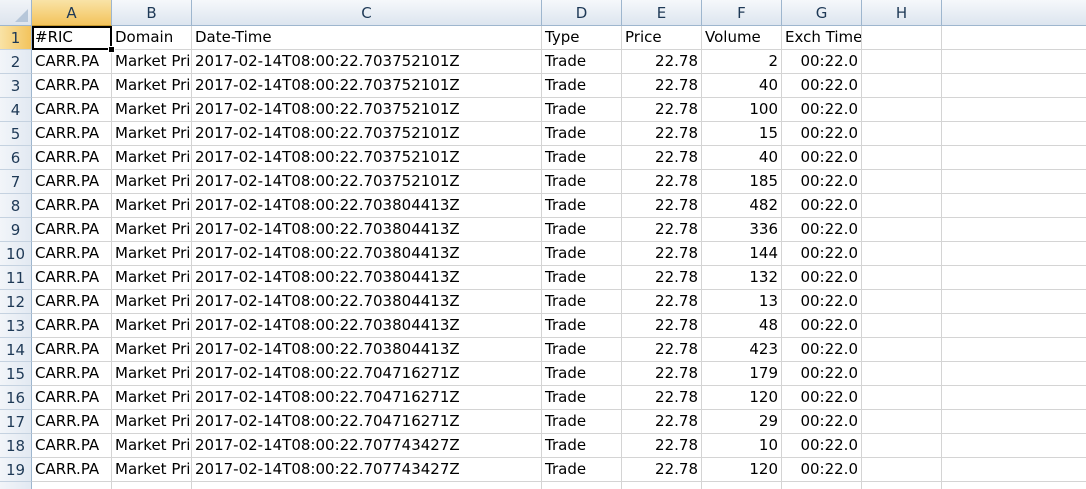  Describe the element at coordinates (742, 62) in the screenshot. I see `data-cell: 2` at that location.